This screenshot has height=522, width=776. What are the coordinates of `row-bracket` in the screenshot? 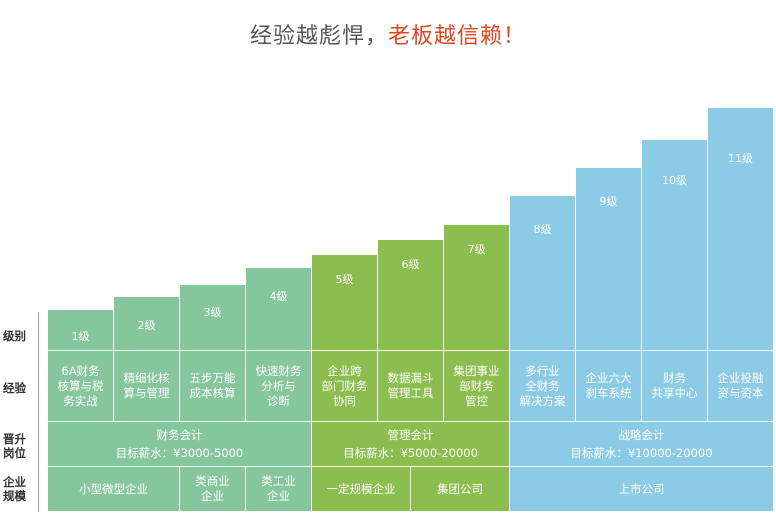 It's located at (41, 412).